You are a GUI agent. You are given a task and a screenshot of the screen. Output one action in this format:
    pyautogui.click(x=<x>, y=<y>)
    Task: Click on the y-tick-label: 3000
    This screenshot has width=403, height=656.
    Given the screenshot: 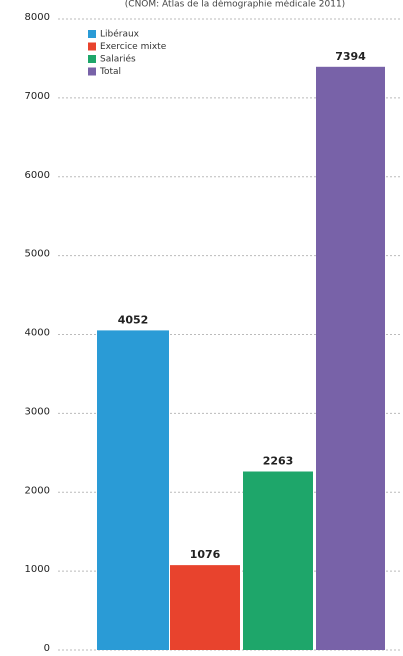 What is the action you would take?
    pyautogui.click(x=37, y=411)
    